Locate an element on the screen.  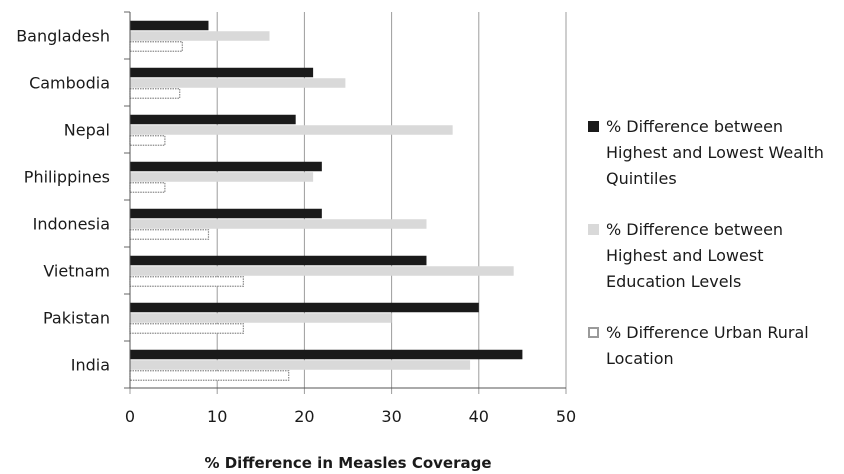
category-label-vietnam: Vietnam is located at coordinates (76, 271).